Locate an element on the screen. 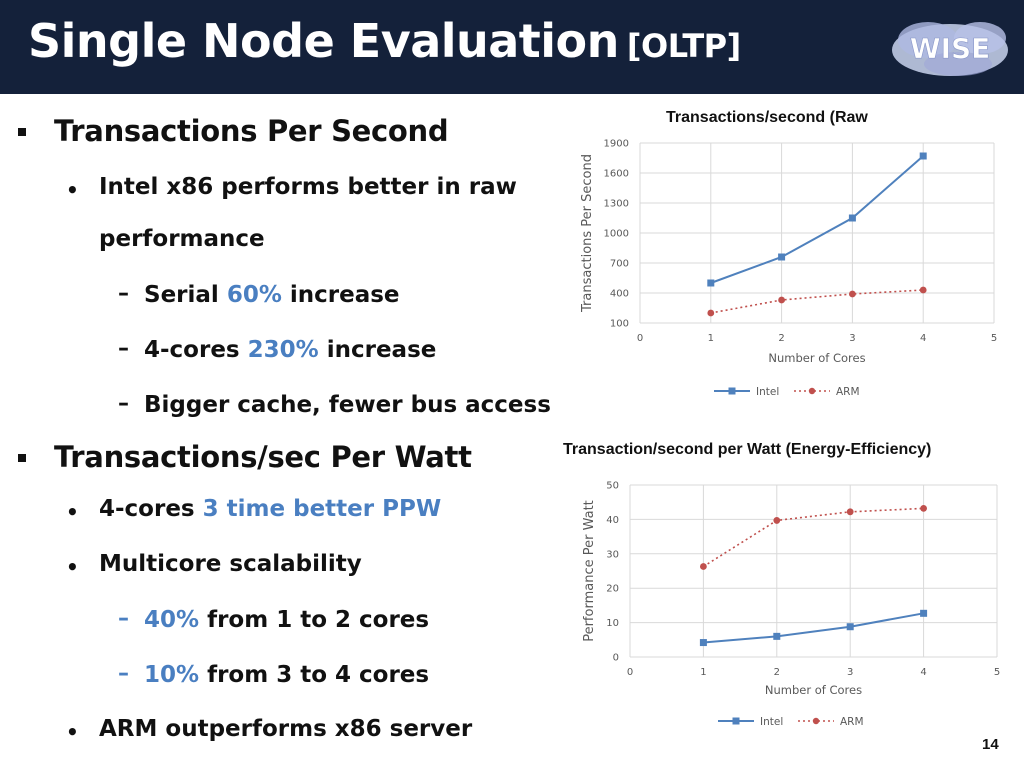 The width and height of the screenshot is (1024, 768). m2-pct: 10% is located at coordinates (172, 675).